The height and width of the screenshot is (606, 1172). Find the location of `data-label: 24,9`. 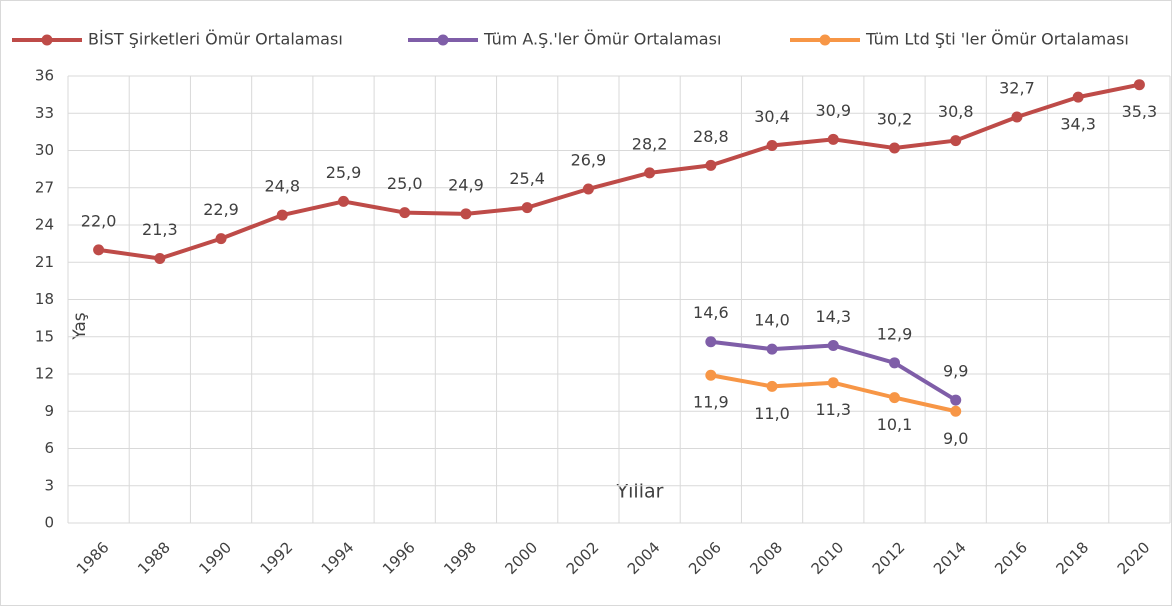

data-label: 24,9 is located at coordinates (466, 184).